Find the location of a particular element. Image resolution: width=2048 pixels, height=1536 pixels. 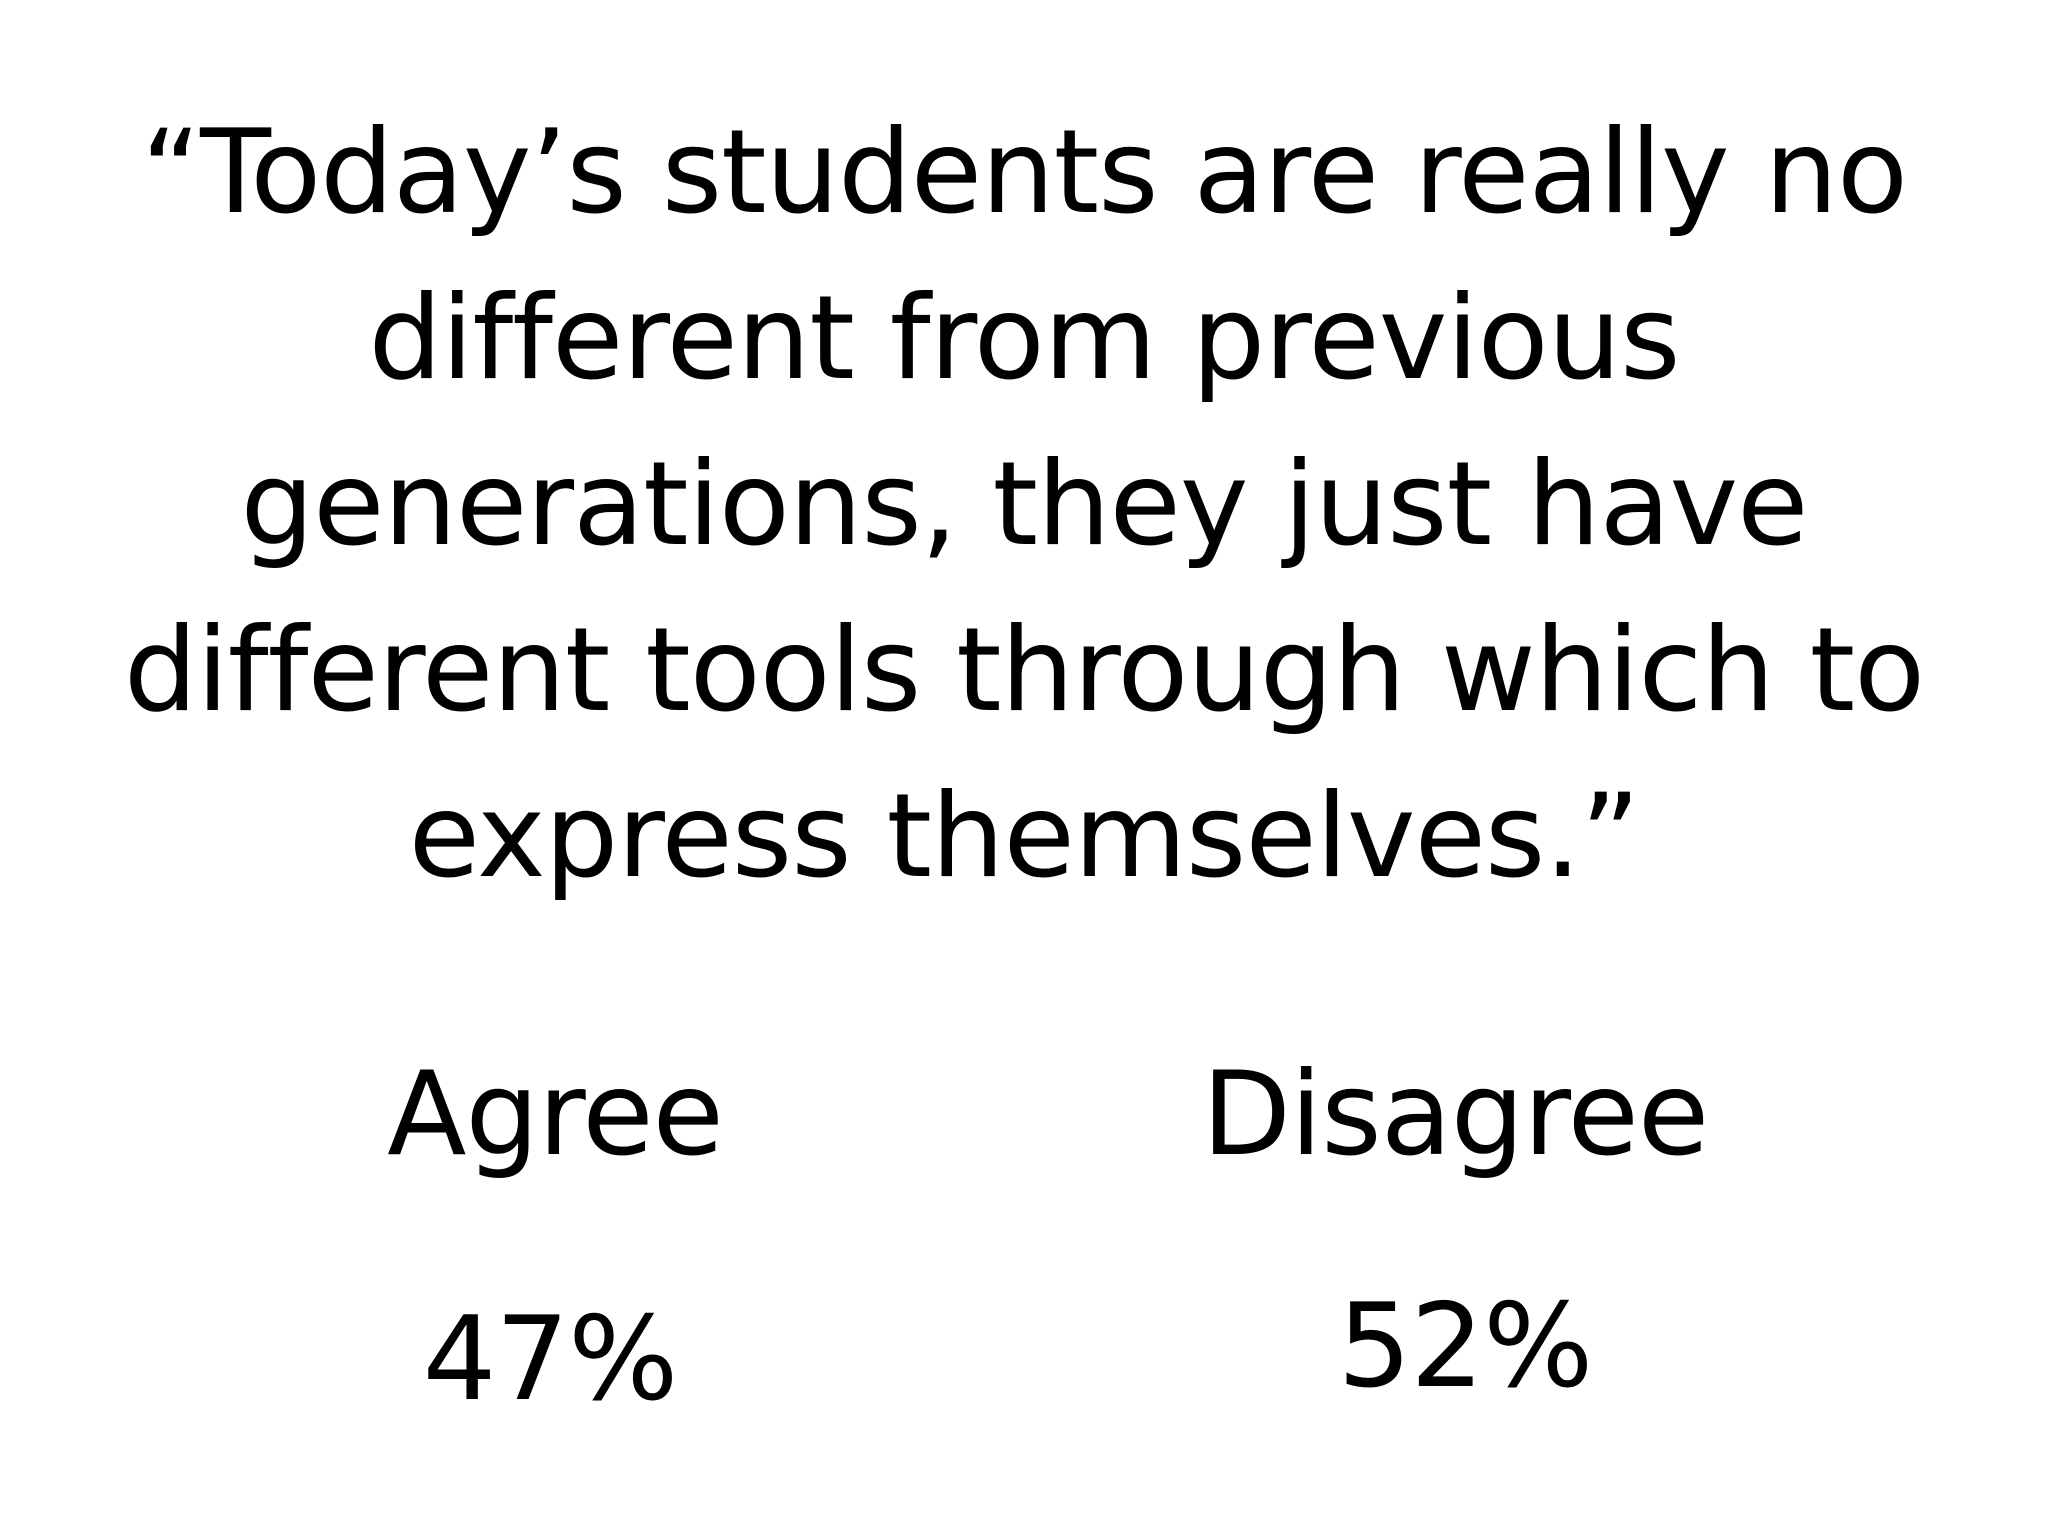

disagree-label: Disagree is located at coordinates (1455, 1114).